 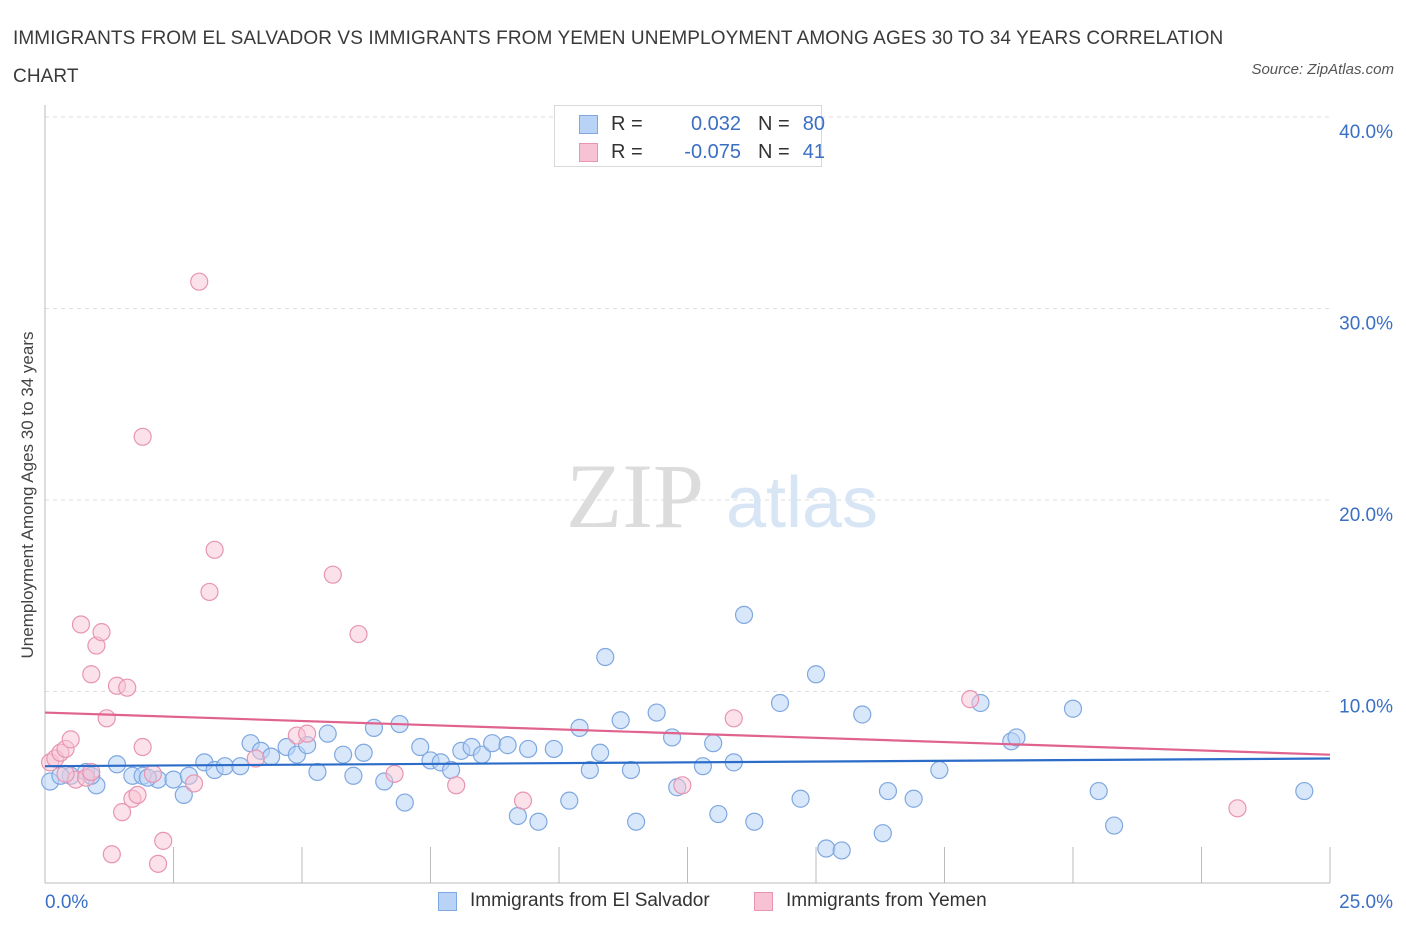 What do you see at coordinates (715, 124) in the screenshot?
I see `legend-r-value: 0.032` at bounding box center [715, 124].